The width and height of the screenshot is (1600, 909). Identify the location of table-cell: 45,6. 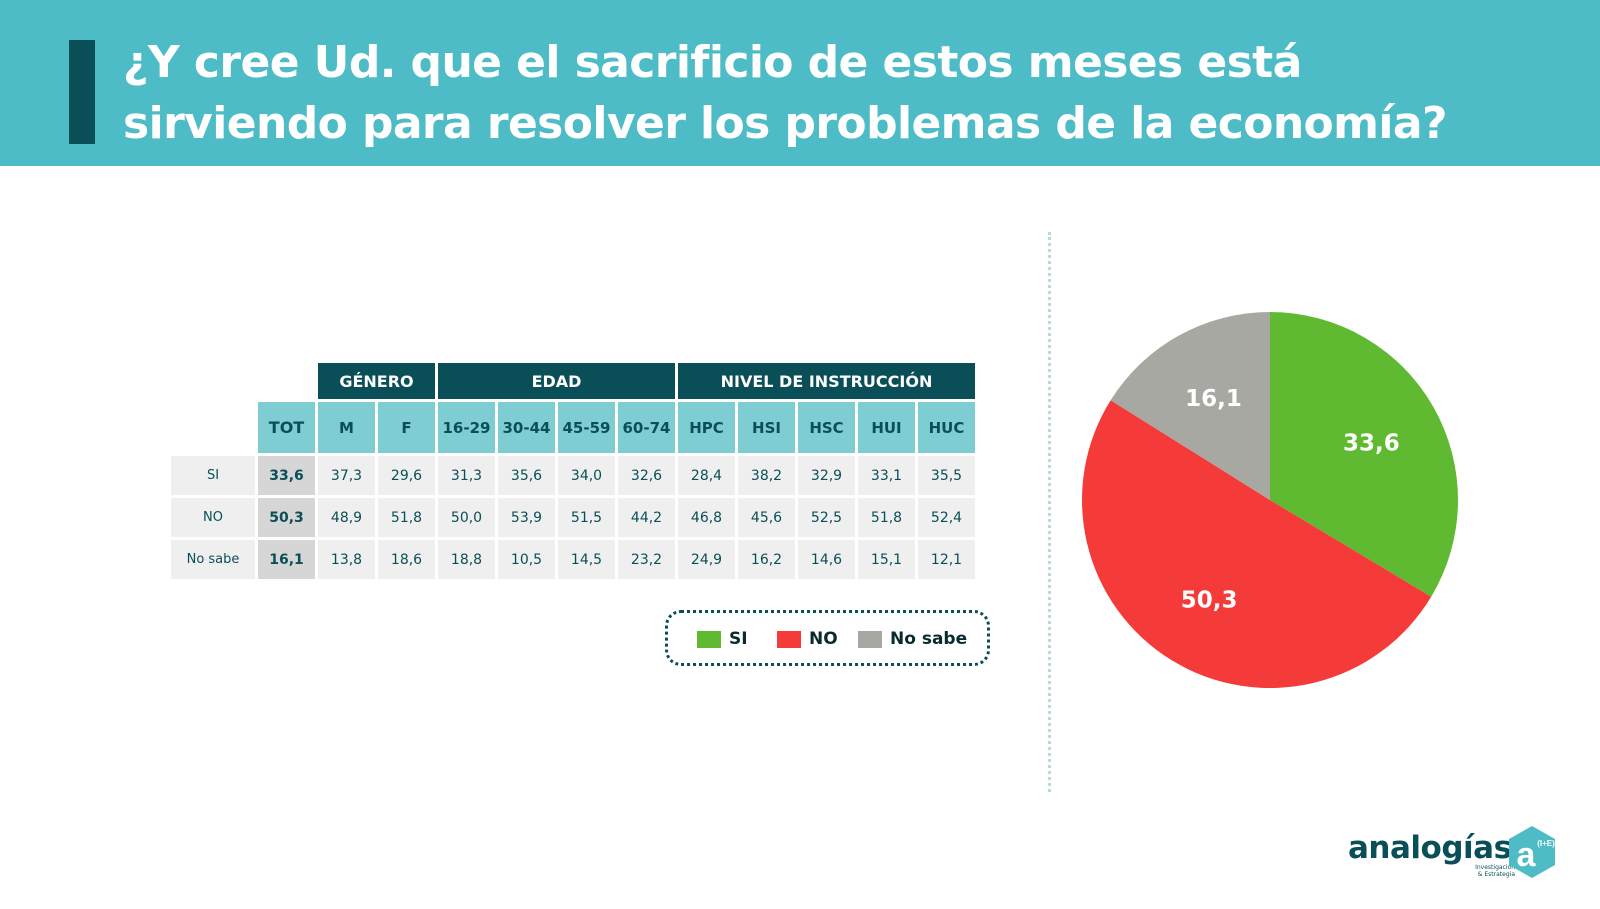
(766, 517).